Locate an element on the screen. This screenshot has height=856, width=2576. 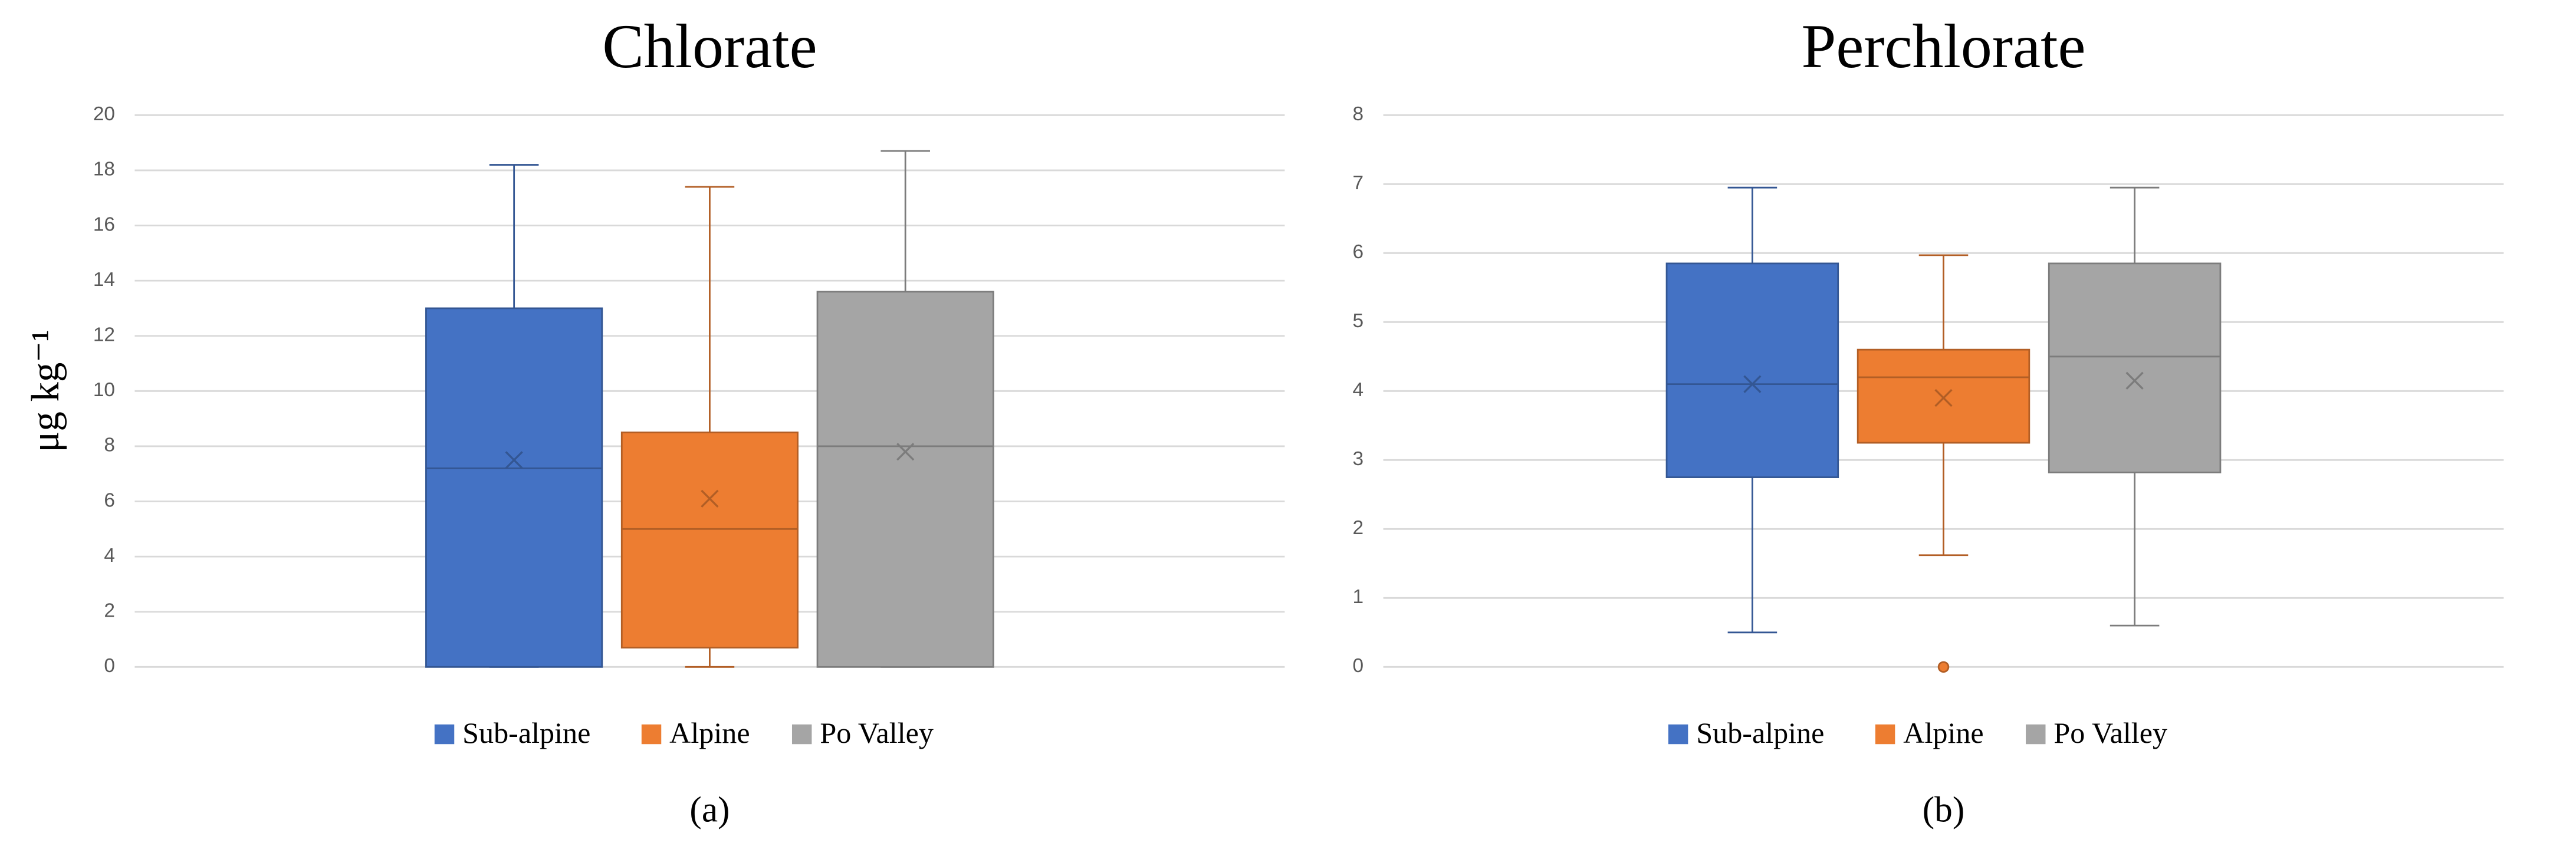
y-tick-label: 18 is located at coordinates (104, 169).